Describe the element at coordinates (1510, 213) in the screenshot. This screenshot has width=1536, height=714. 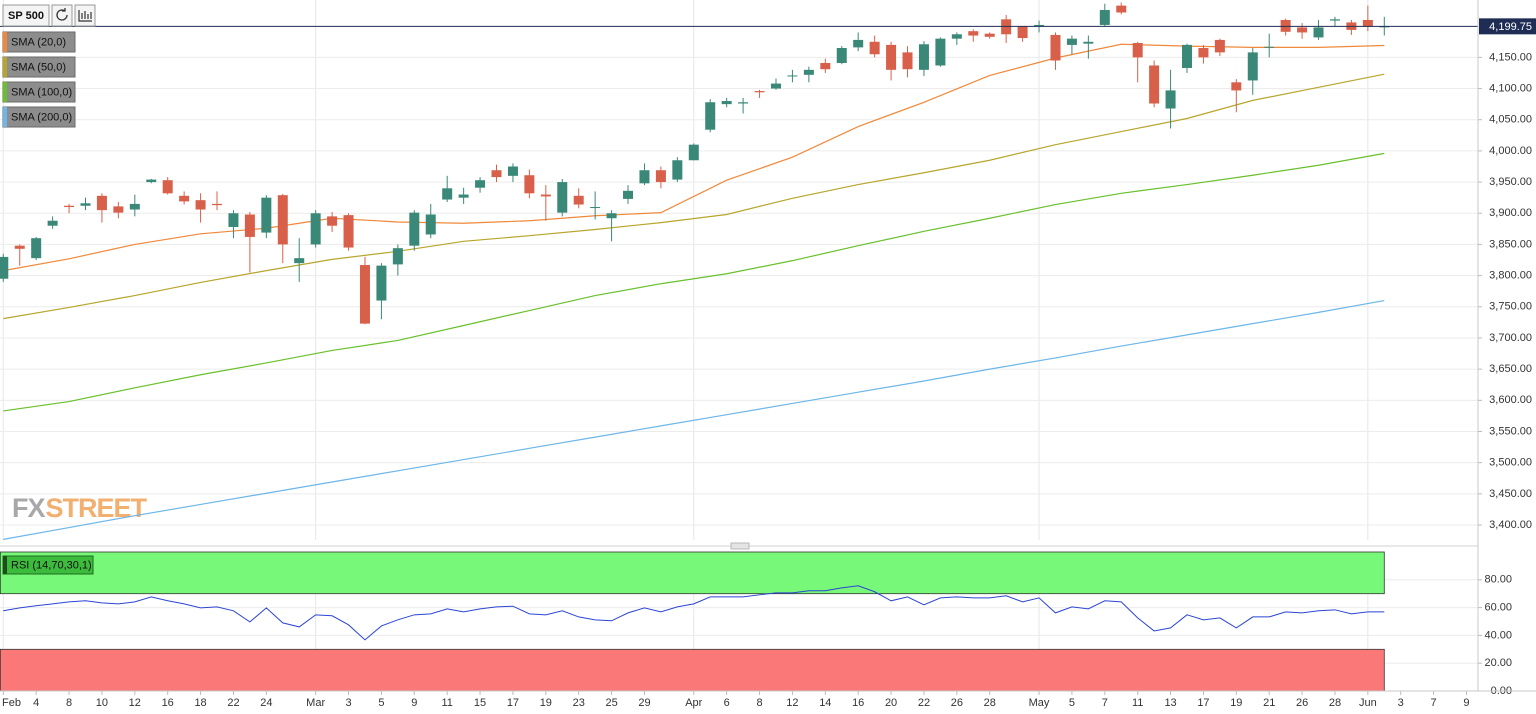
I see `y-tick-label: 3,900.00` at that location.